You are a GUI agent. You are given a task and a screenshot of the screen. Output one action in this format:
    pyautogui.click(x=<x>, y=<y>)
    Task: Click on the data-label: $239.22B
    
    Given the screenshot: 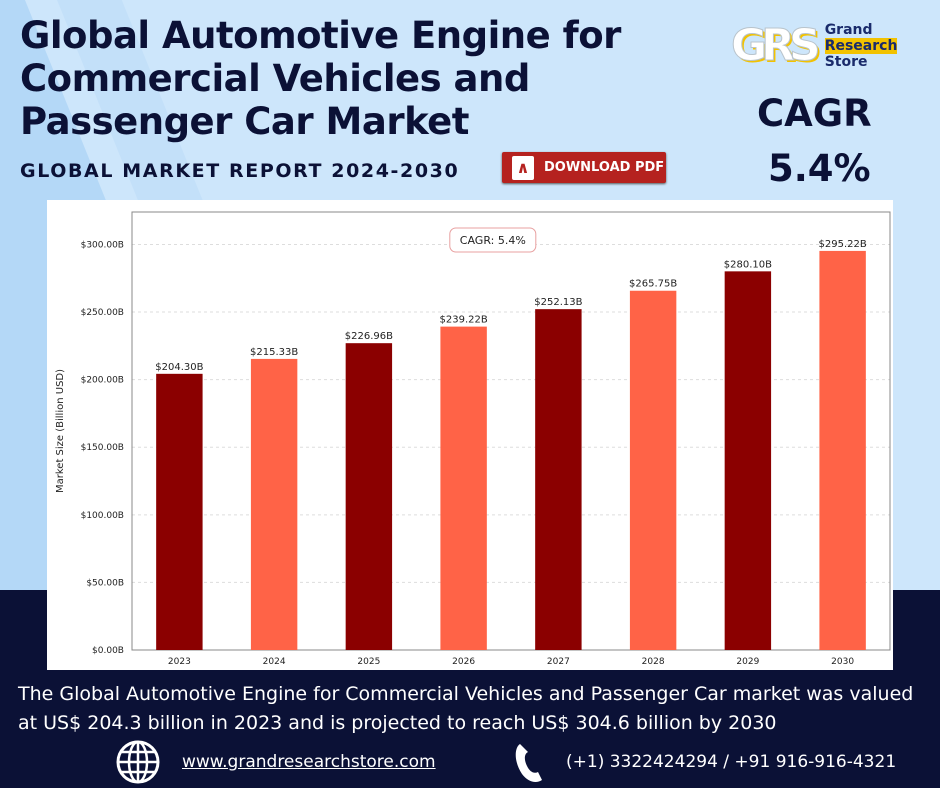 What is the action you would take?
    pyautogui.click(x=464, y=320)
    